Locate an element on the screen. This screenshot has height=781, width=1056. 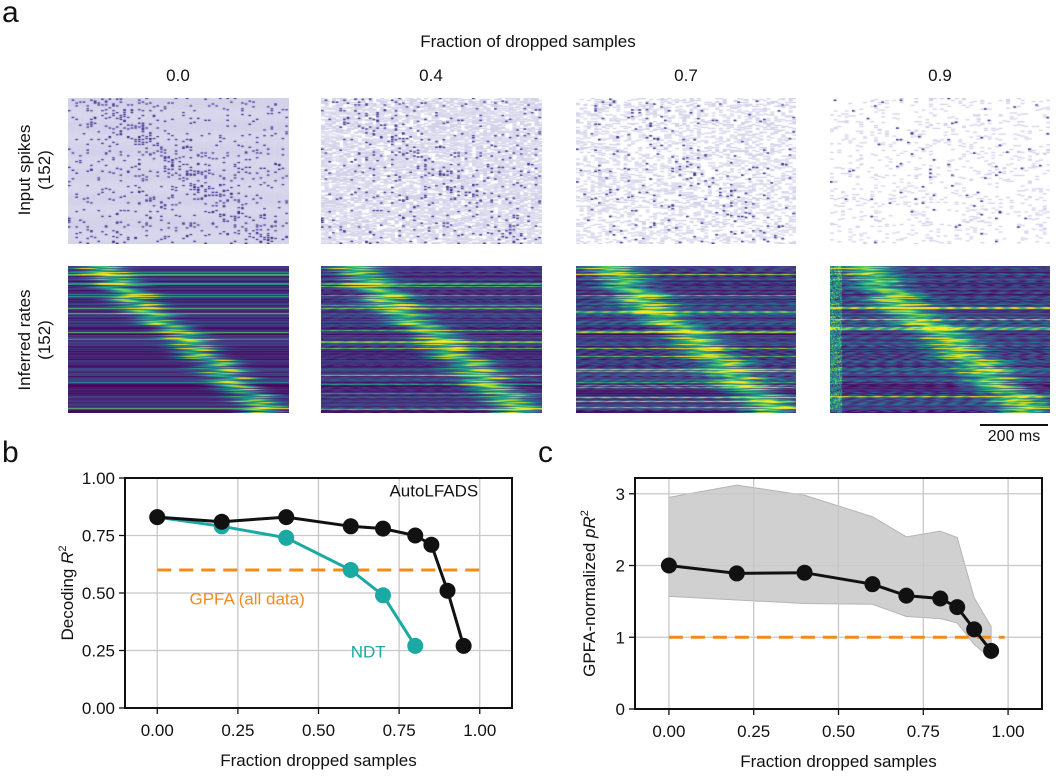
y-tick-label: 0.25 is located at coordinates (98, 651).